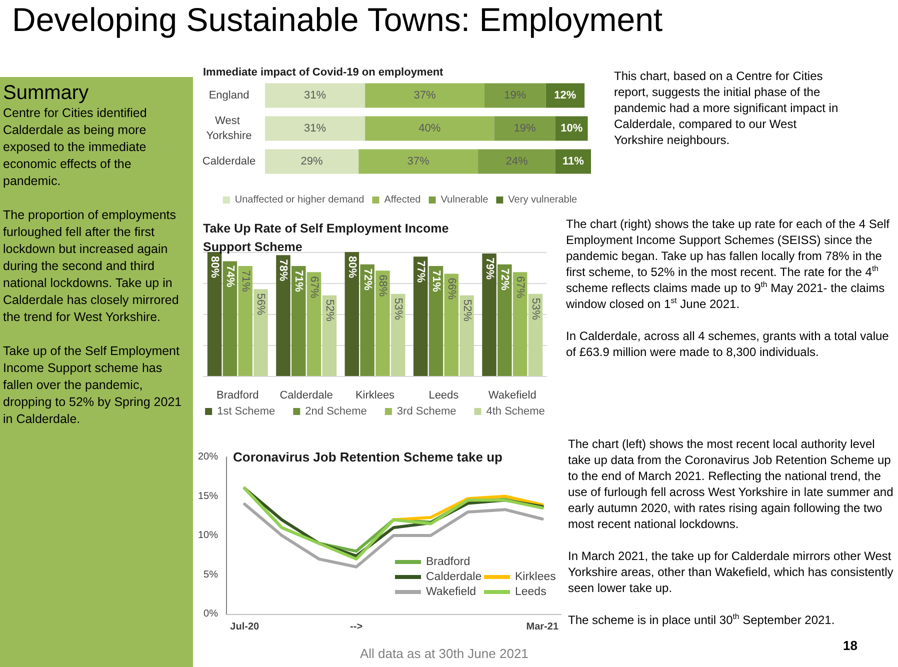  I want to click on text: All data as at 30th June 2021, so click(444, 653).